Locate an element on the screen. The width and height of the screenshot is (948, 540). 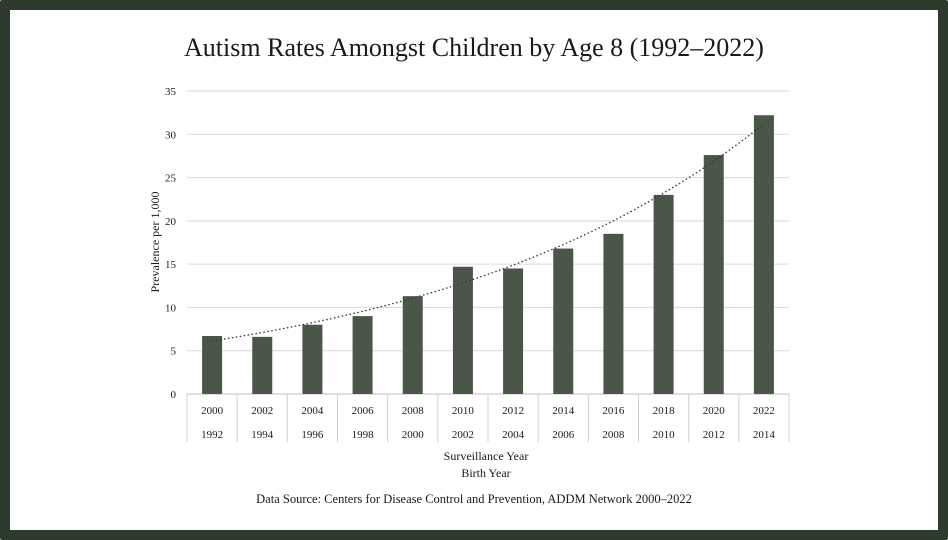
y-tick-label: 30 is located at coordinates (171, 135).